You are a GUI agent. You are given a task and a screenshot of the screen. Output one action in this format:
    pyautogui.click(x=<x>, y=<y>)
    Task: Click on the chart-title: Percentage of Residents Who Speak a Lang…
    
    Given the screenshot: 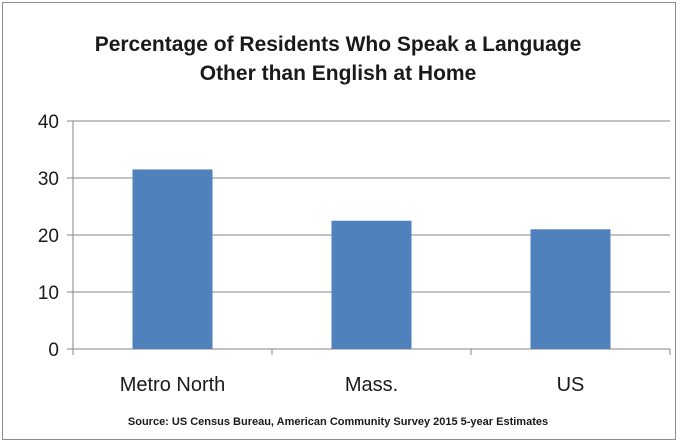 What is the action you would take?
    pyautogui.click(x=338, y=59)
    